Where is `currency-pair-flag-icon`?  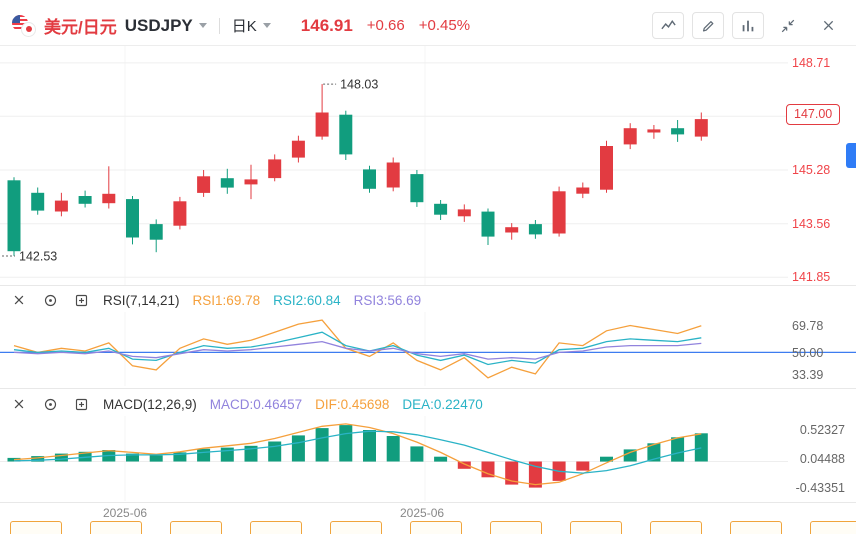 currency-pair-flag-icon is located at coordinates (24, 25).